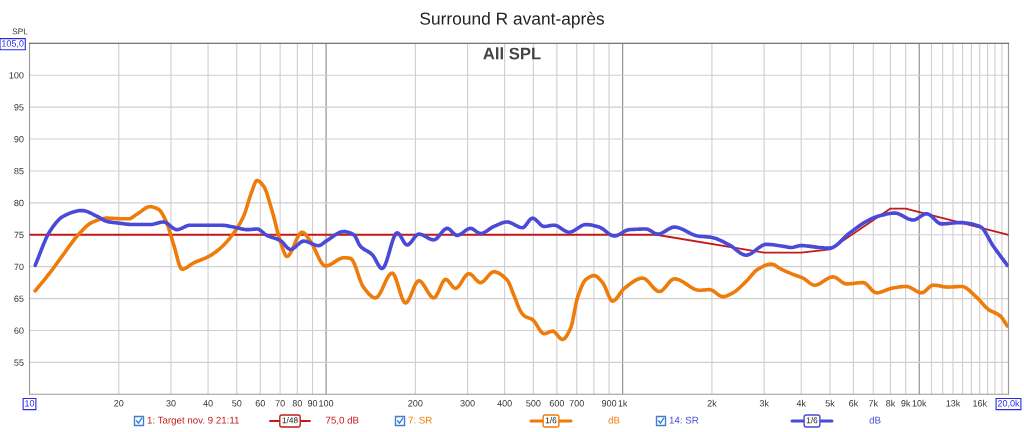 Image resolution: width=1024 pixels, height=432 pixels. What do you see at coordinates (533, 403) in the screenshot?
I see `x-tick-label: 500` at bounding box center [533, 403].